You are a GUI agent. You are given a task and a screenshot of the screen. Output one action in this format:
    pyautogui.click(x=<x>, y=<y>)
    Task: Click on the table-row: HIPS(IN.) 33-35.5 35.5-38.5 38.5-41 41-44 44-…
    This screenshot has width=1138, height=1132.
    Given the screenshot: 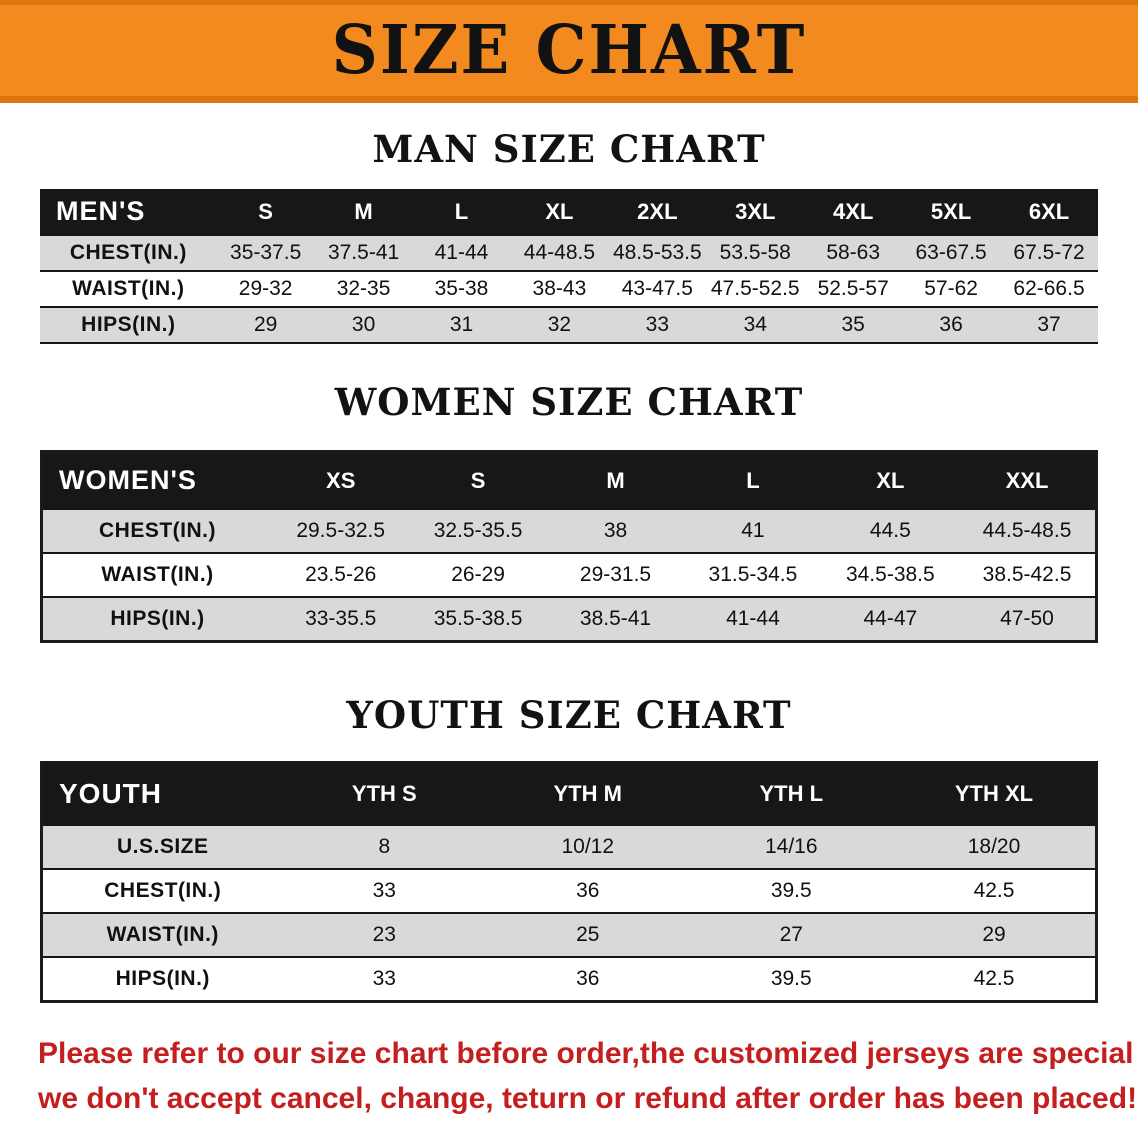 What is the action you would take?
    pyautogui.click(x=569, y=619)
    